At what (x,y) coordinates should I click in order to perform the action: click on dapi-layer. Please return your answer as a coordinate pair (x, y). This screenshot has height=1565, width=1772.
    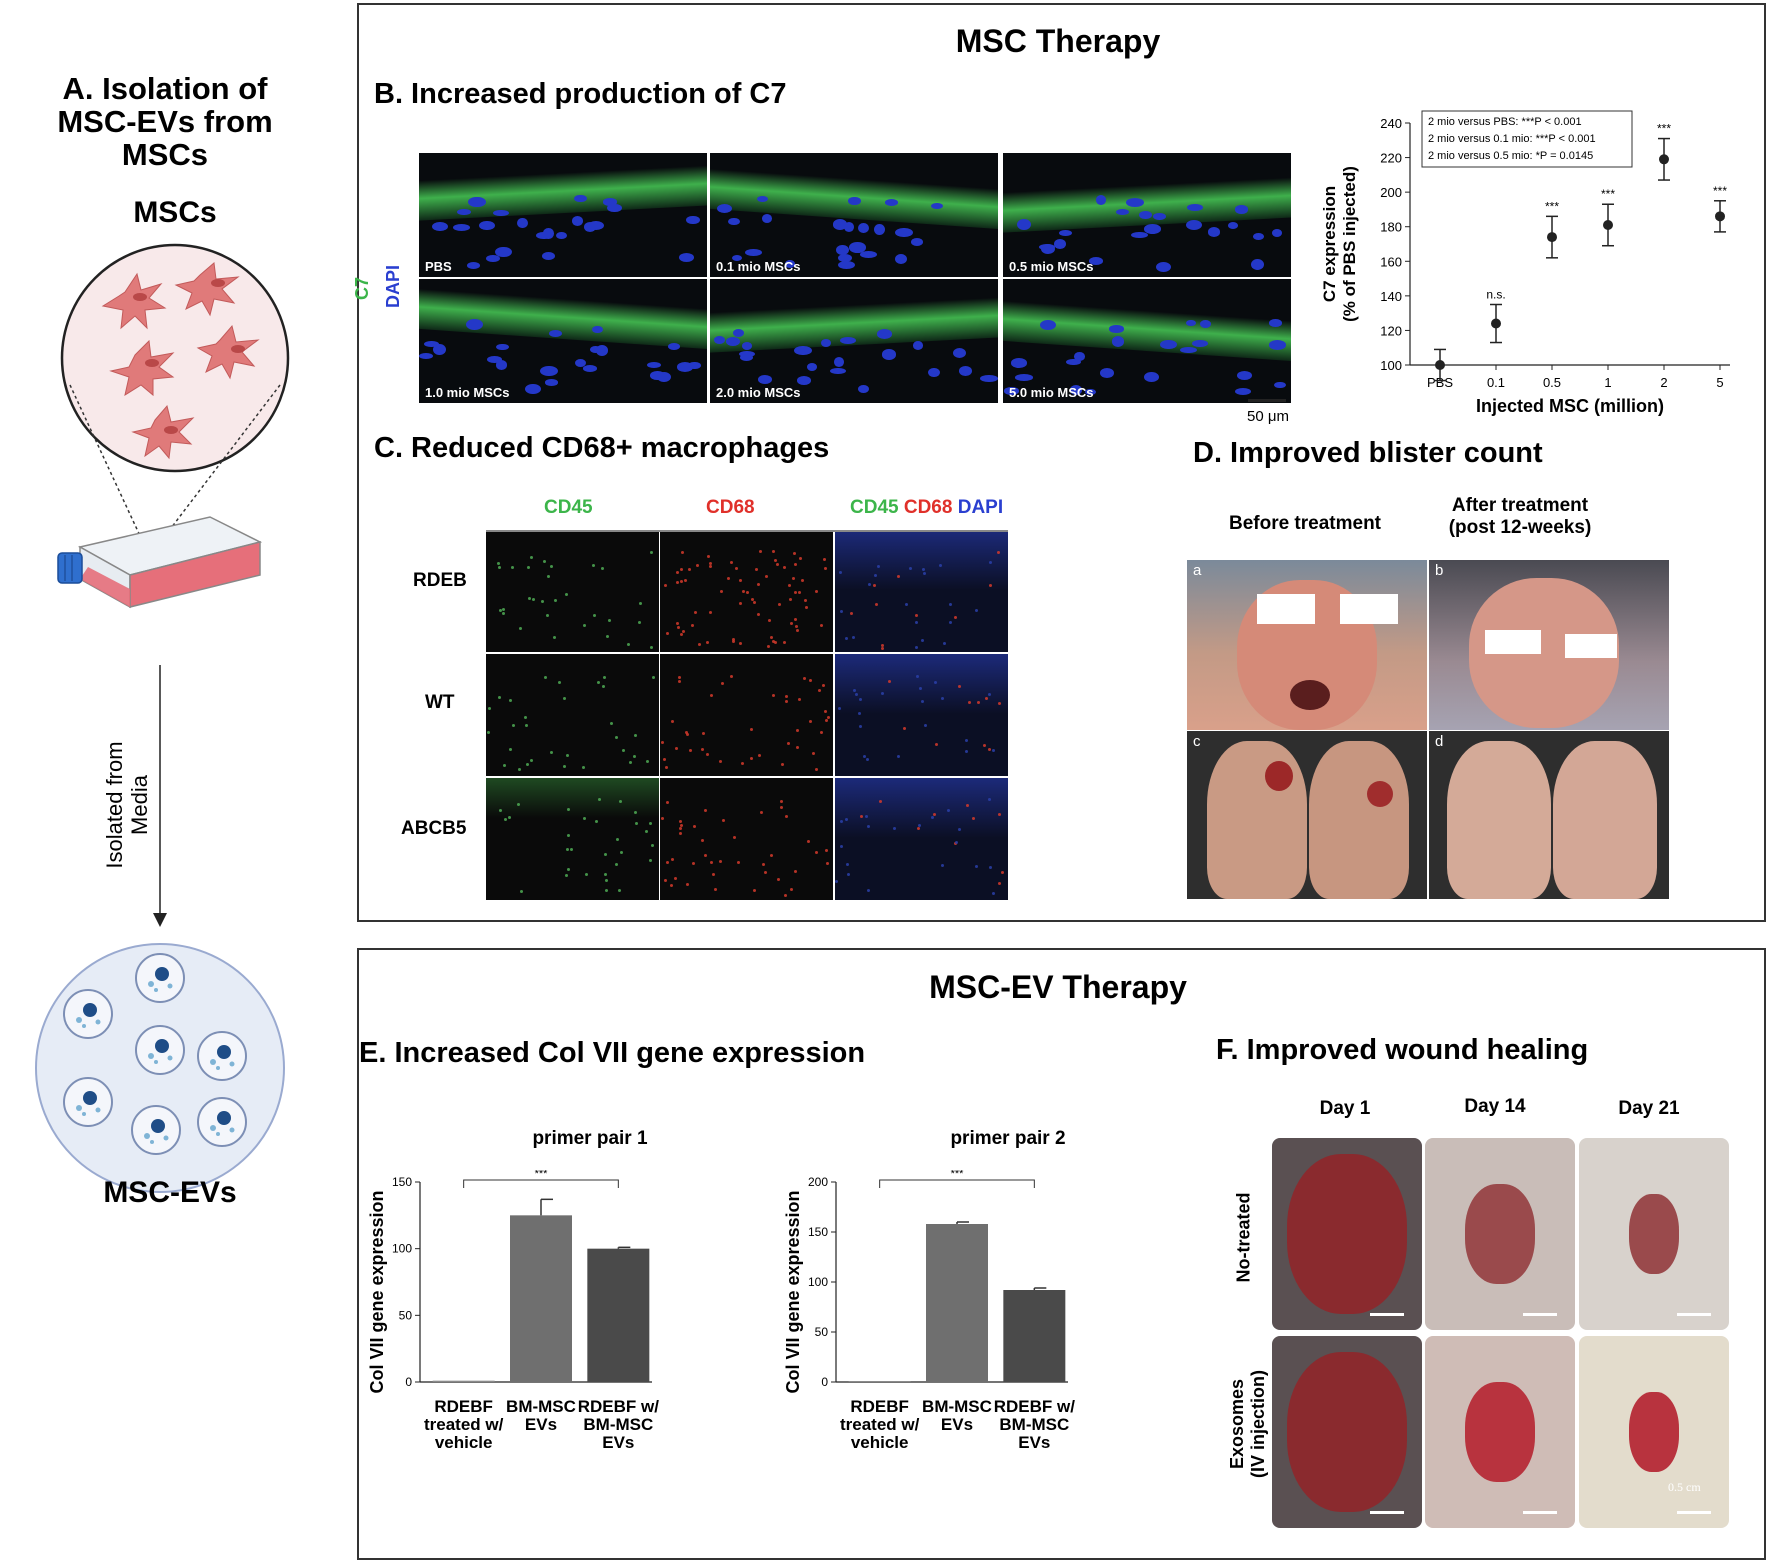
    Looking at the image, I should click on (921, 684).